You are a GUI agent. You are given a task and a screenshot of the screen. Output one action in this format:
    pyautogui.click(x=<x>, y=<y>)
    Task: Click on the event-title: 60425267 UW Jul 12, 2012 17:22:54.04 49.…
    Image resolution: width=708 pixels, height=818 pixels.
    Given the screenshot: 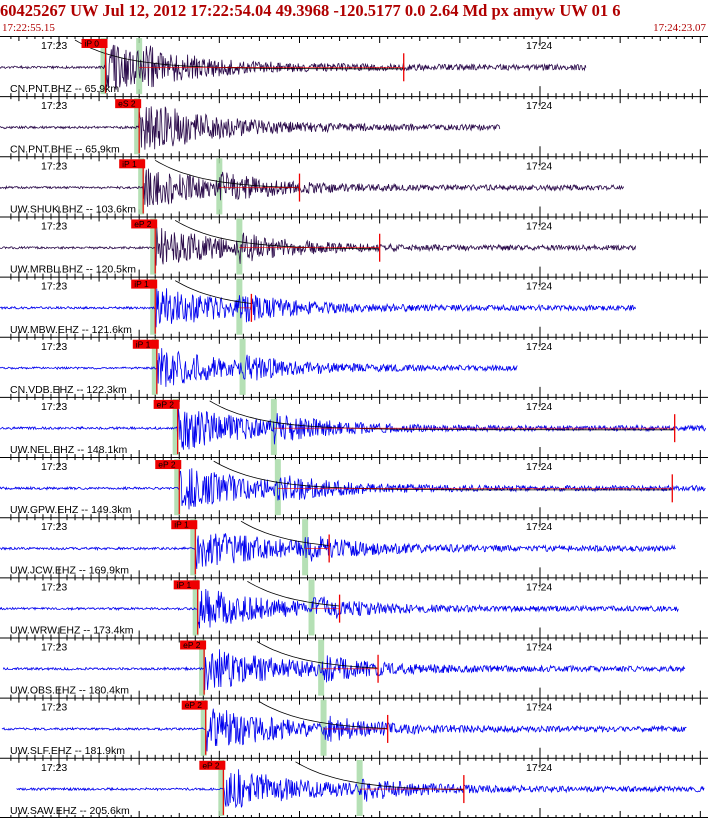 What is the action you would take?
    pyautogui.click(x=310, y=10)
    